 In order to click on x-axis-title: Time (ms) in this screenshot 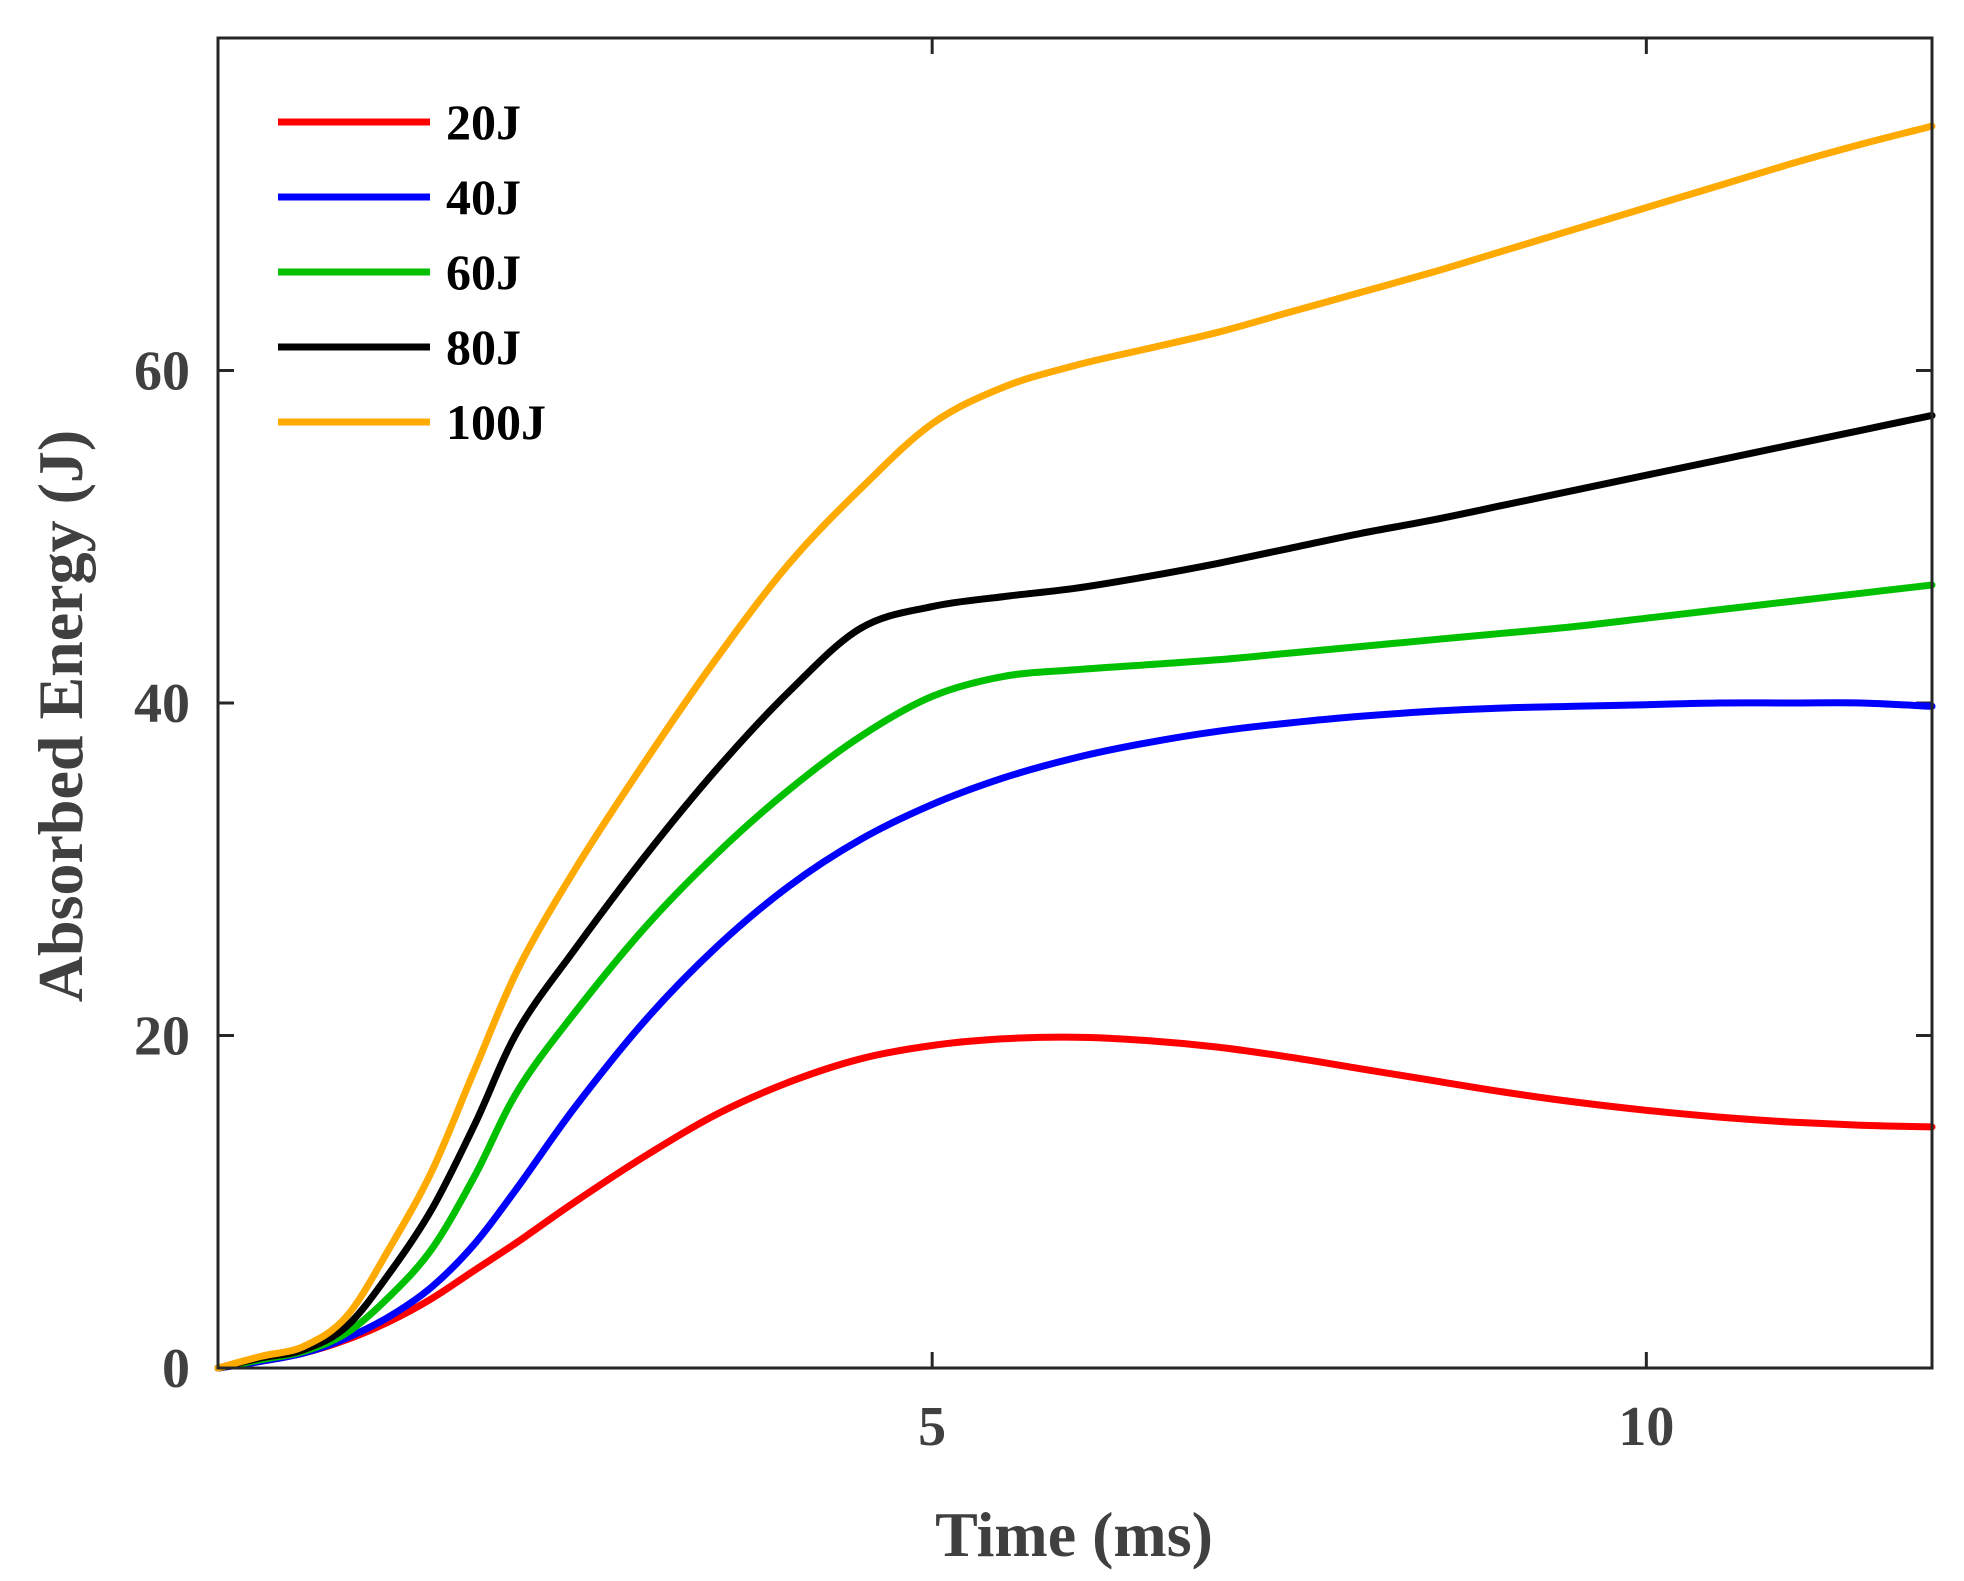, I will do `click(1074, 1534)`.